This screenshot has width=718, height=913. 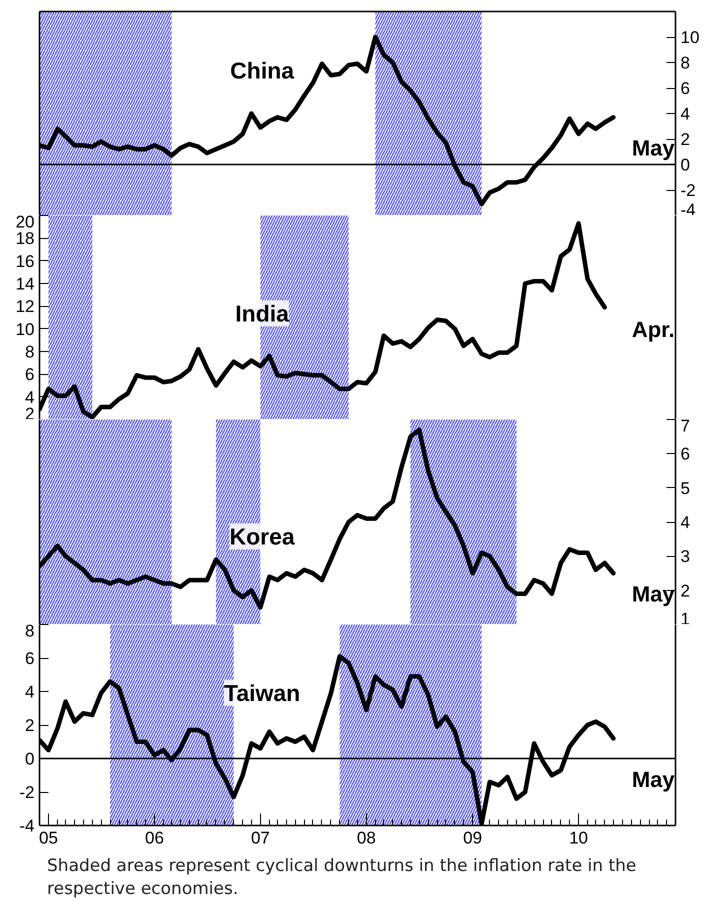 I want to click on annotation: Apr., so click(x=653, y=329).